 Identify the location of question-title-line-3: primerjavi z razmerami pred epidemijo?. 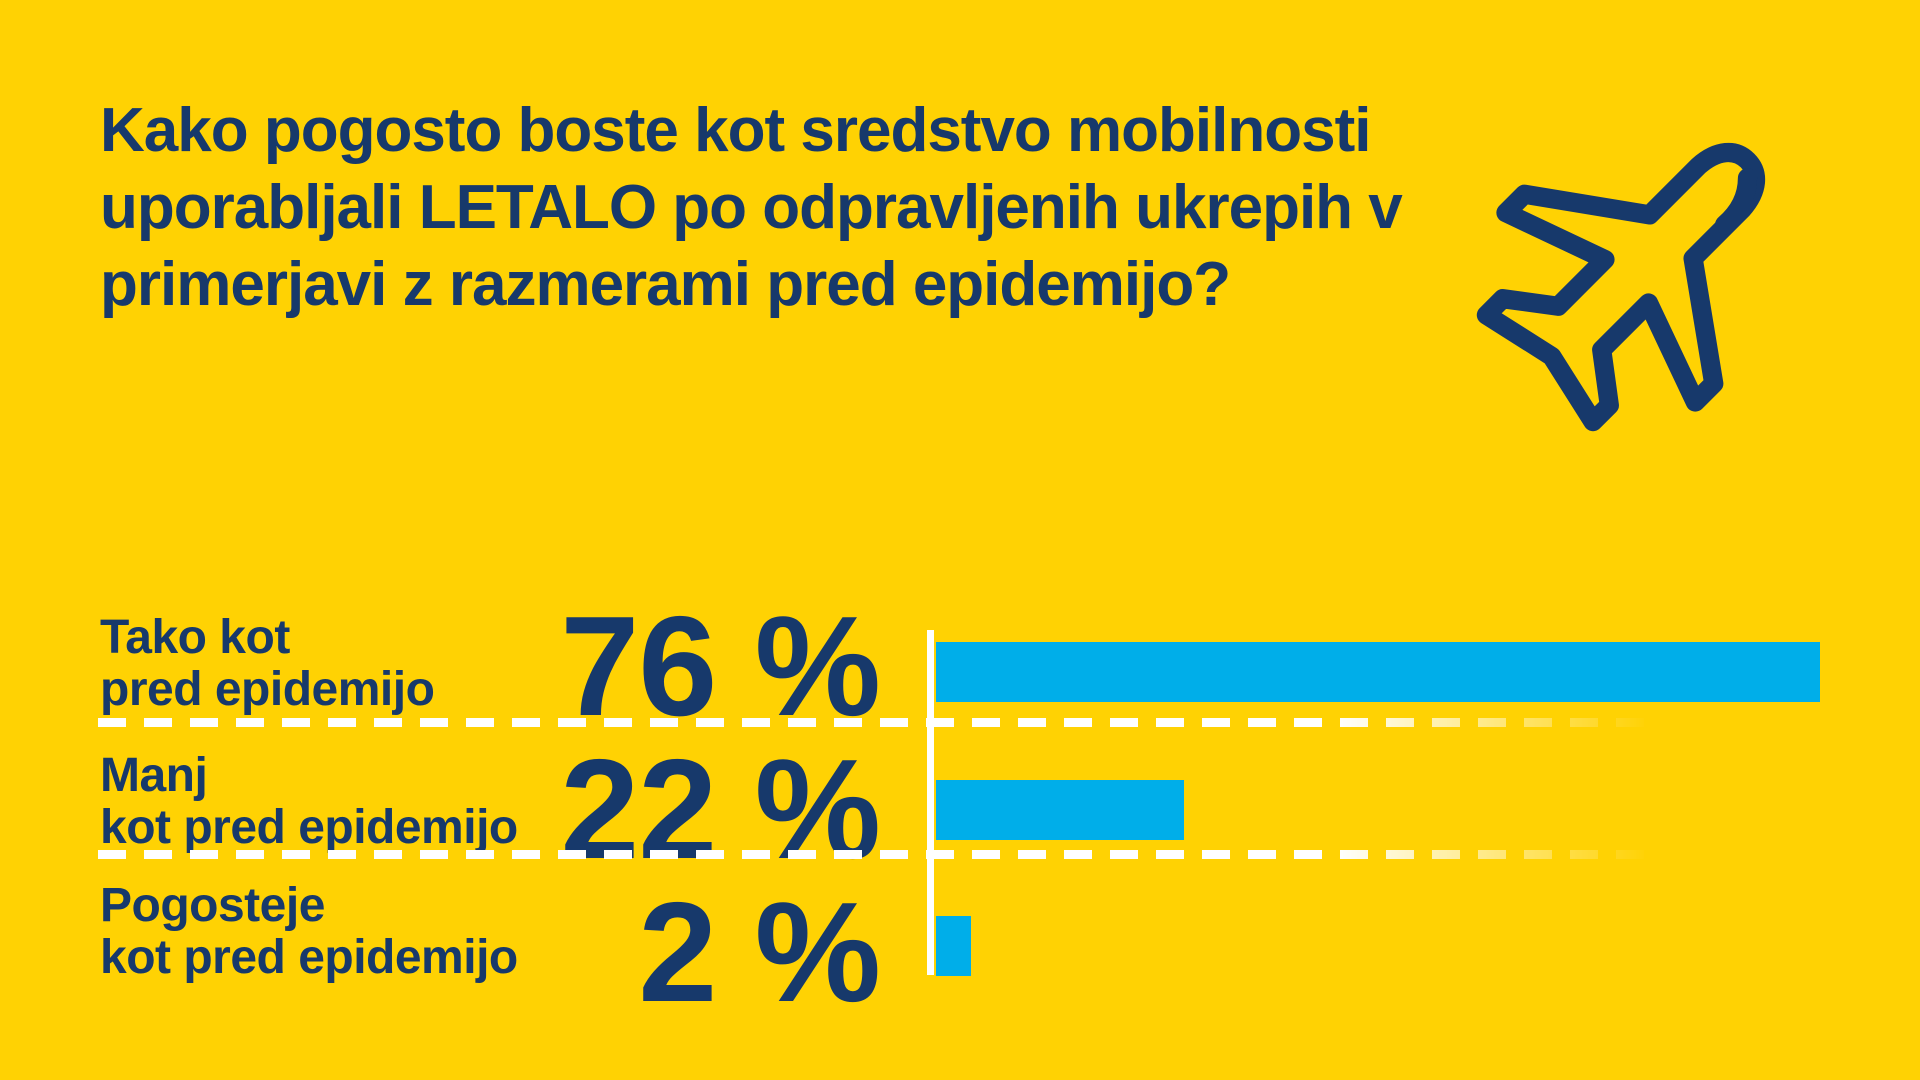
(665, 284).